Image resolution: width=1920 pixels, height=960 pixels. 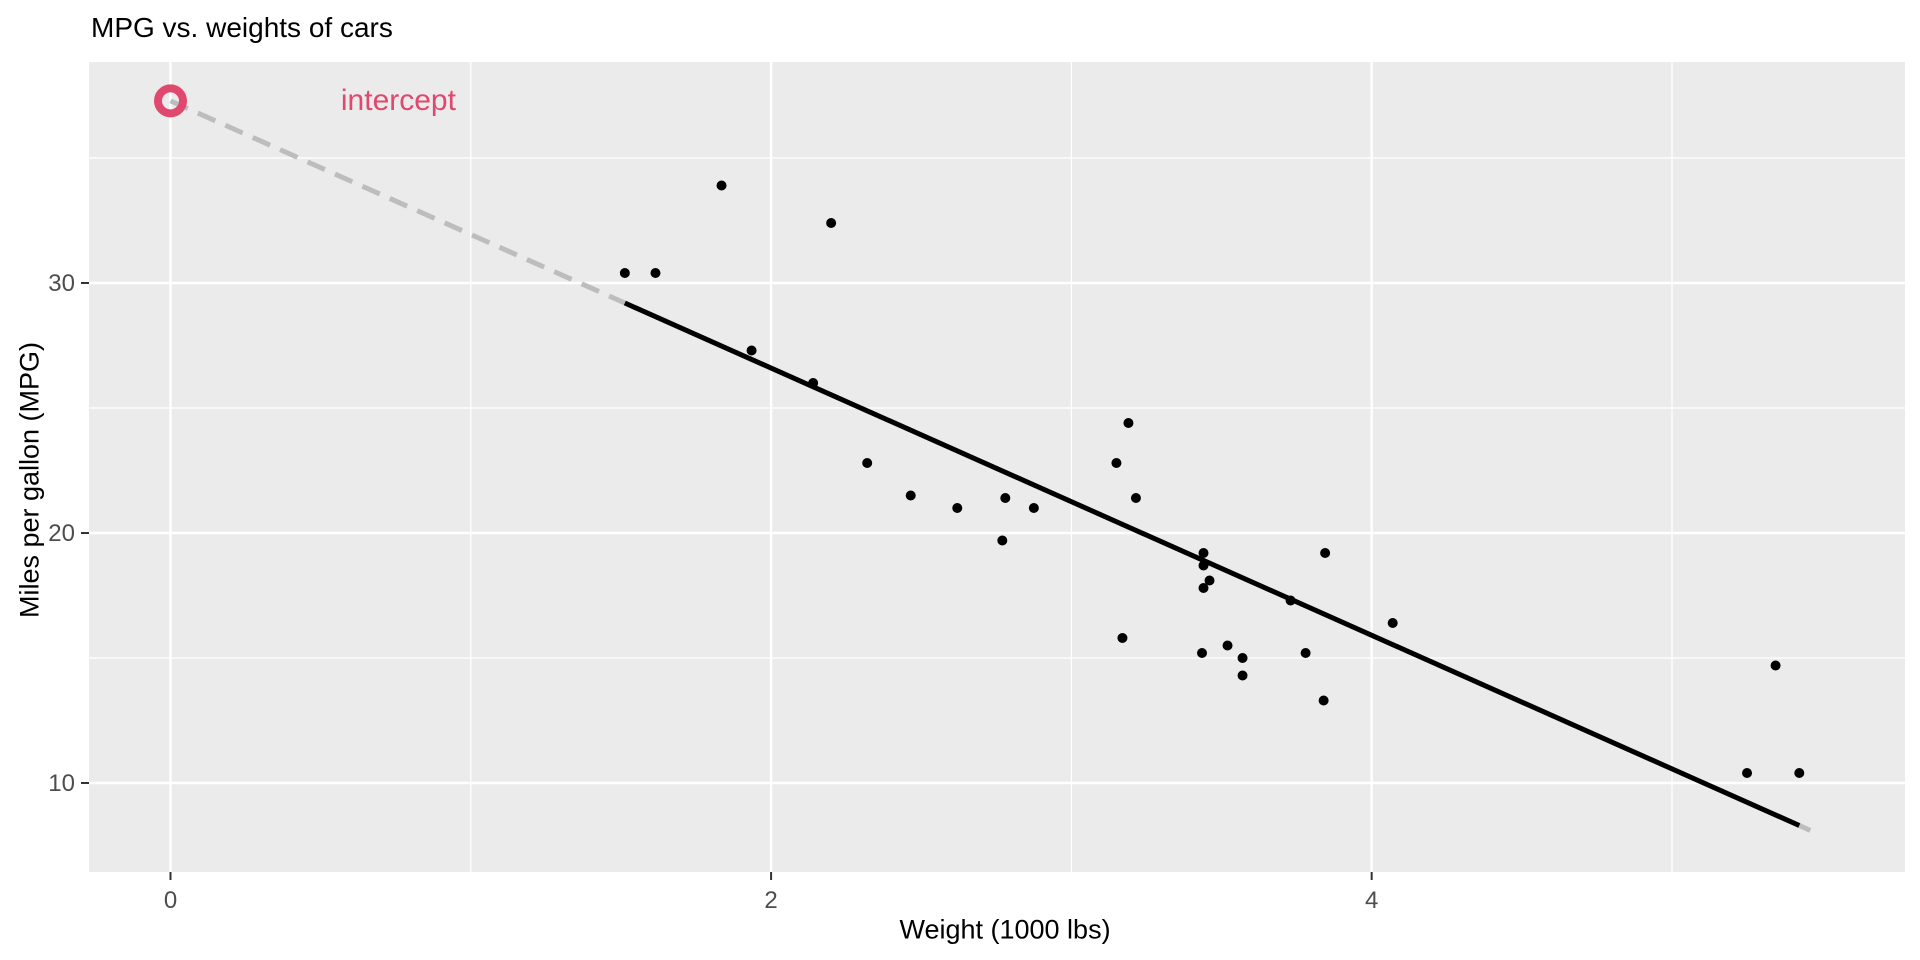 I want to click on x-tick-label: 0, so click(x=170, y=900).